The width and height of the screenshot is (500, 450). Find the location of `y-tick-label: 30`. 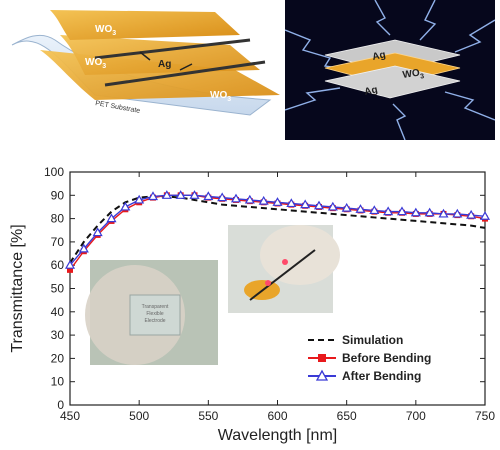

y-tick-label: 30 is located at coordinates (58, 335).